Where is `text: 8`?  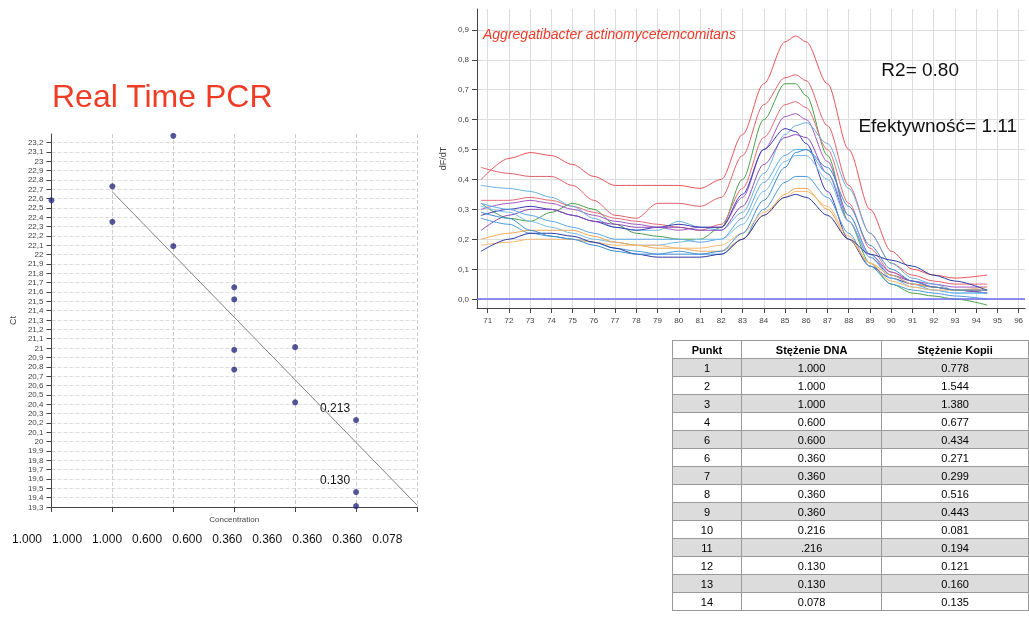
text: 8 is located at coordinates (707, 493).